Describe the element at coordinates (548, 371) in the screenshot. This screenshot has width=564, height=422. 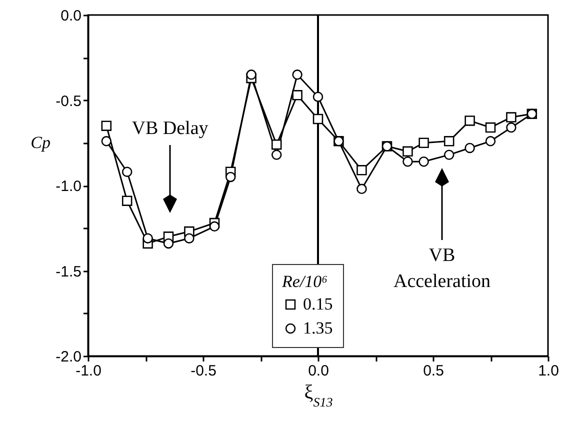
I see `x-tick-label: 1.0` at that location.